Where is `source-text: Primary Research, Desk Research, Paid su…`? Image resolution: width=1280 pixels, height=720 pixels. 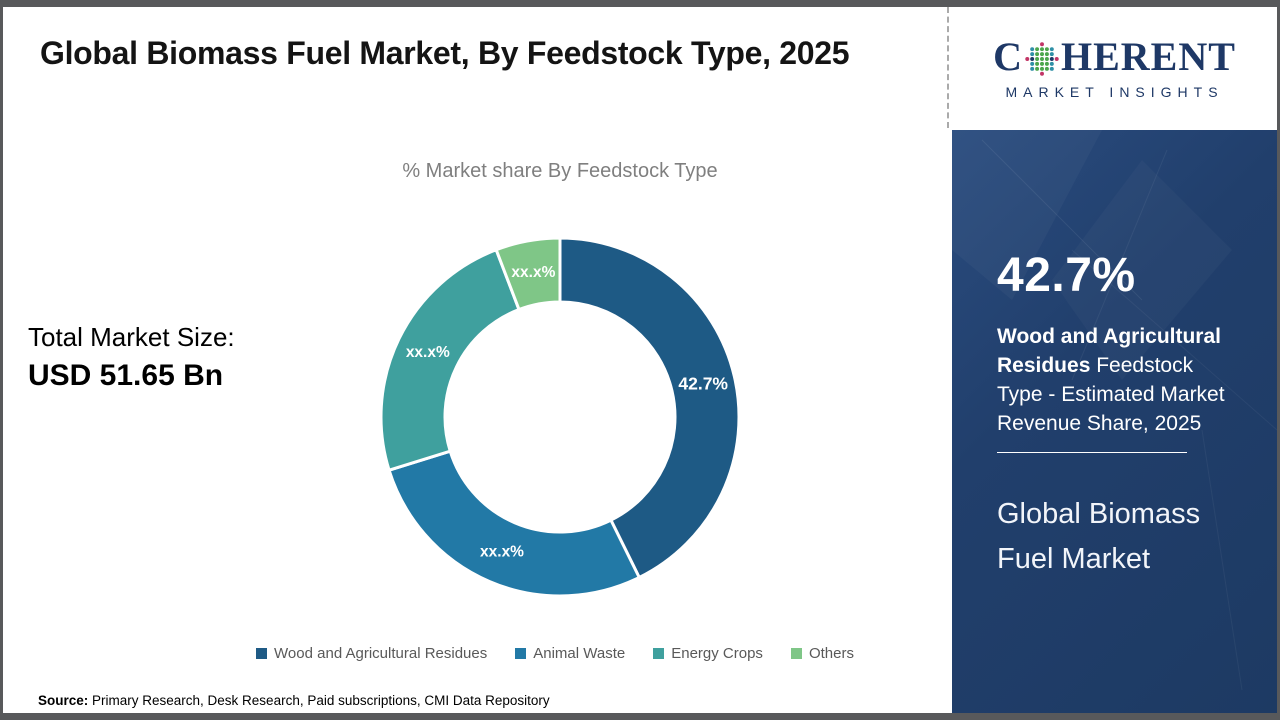 source-text: Primary Research, Desk Research, Paid su… is located at coordinates (319, 700).